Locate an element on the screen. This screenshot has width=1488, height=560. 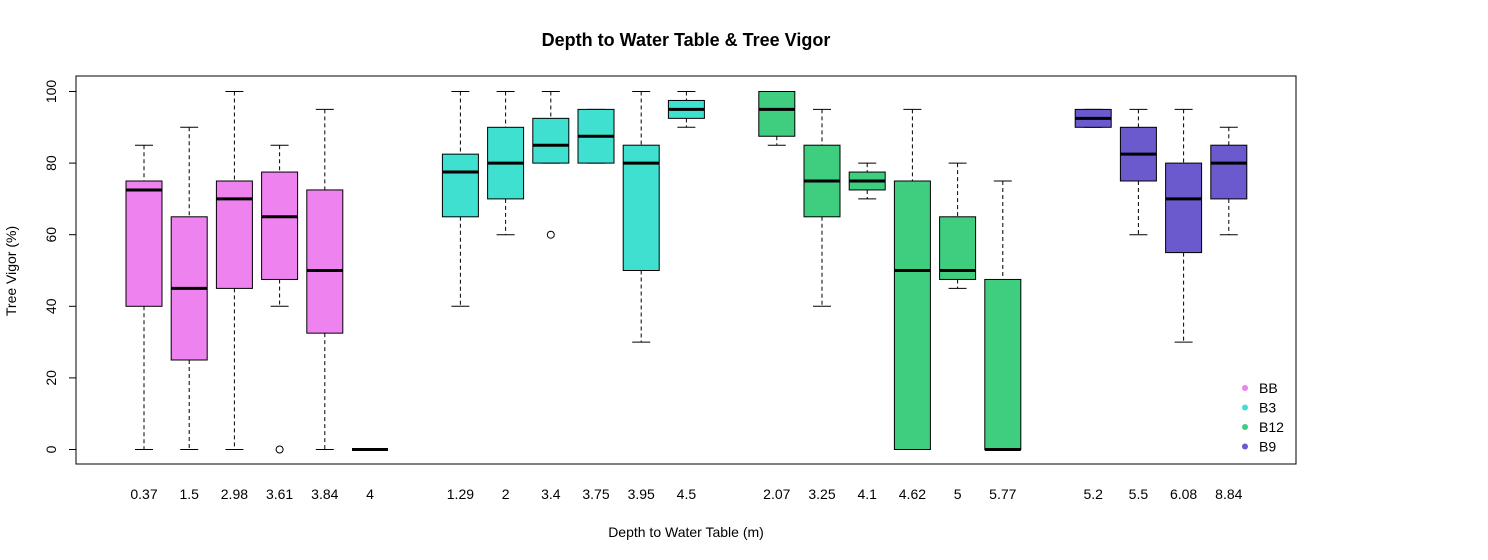
box-BB-3.61 is located at coordinates (280, 299).